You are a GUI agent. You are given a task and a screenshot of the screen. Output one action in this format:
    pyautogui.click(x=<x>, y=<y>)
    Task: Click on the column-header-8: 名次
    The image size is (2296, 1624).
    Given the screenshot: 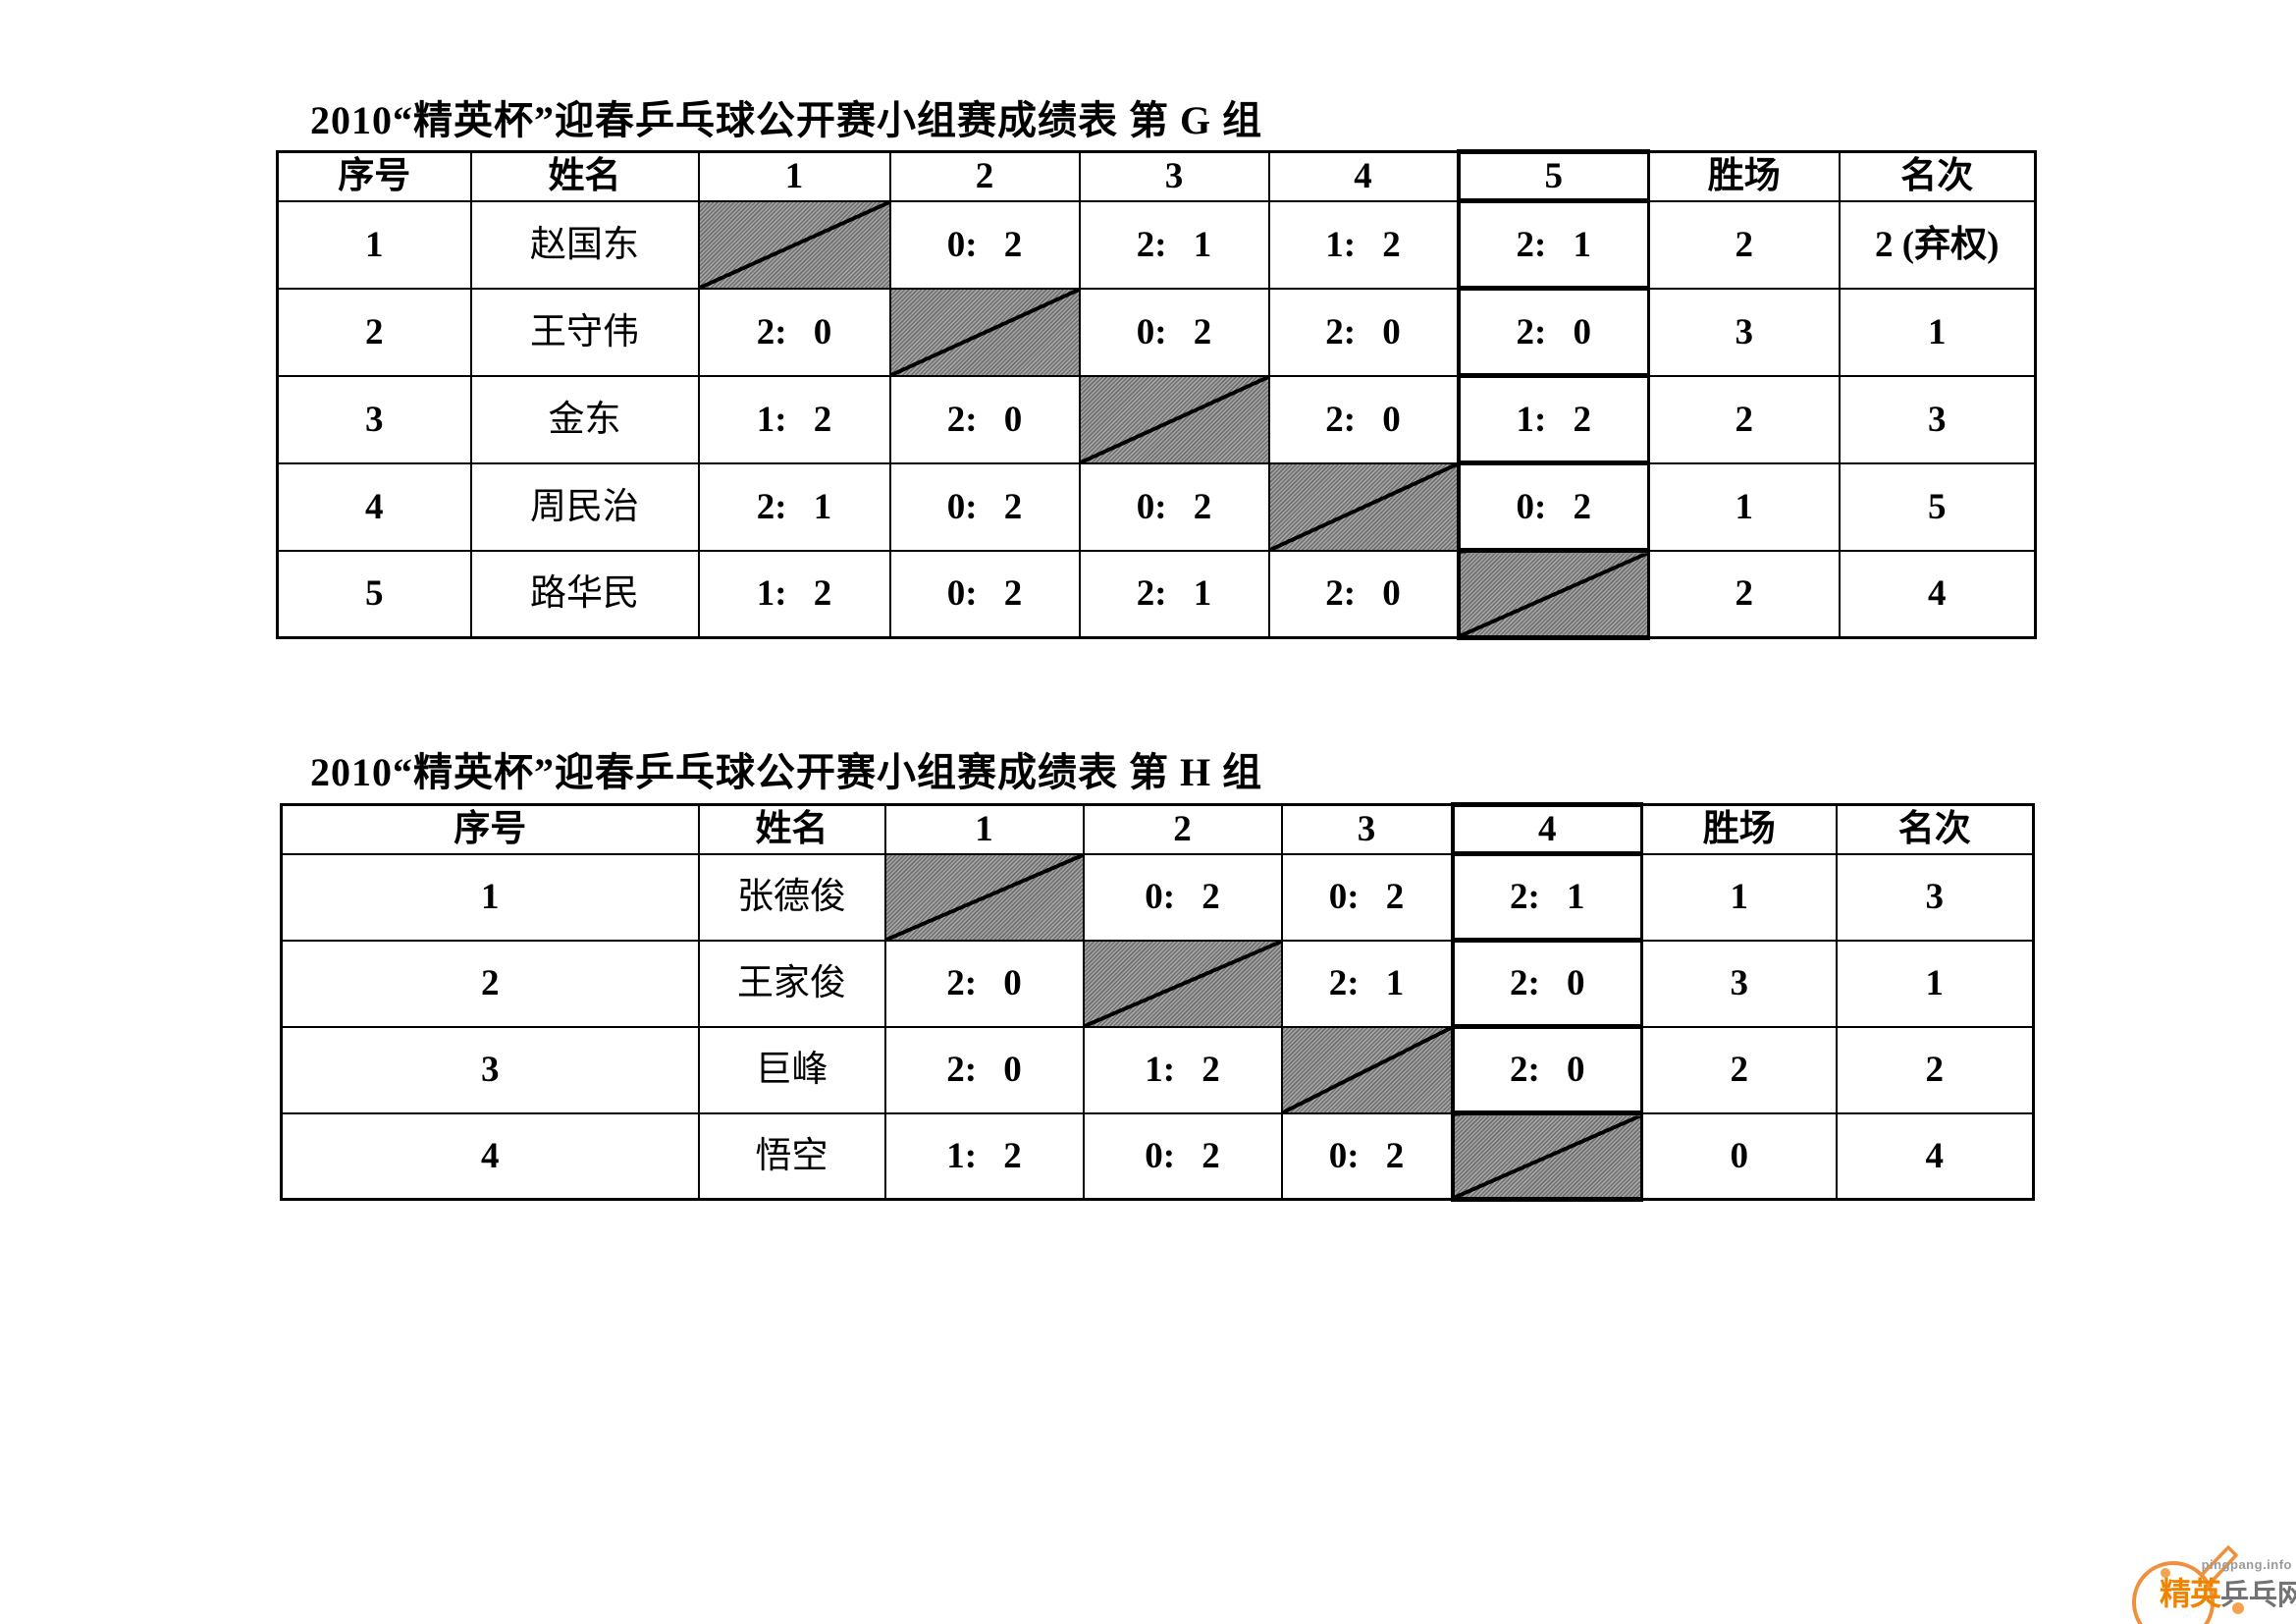 What is the action you would take?
    pyautogui.click(x=1937, y=176)
    